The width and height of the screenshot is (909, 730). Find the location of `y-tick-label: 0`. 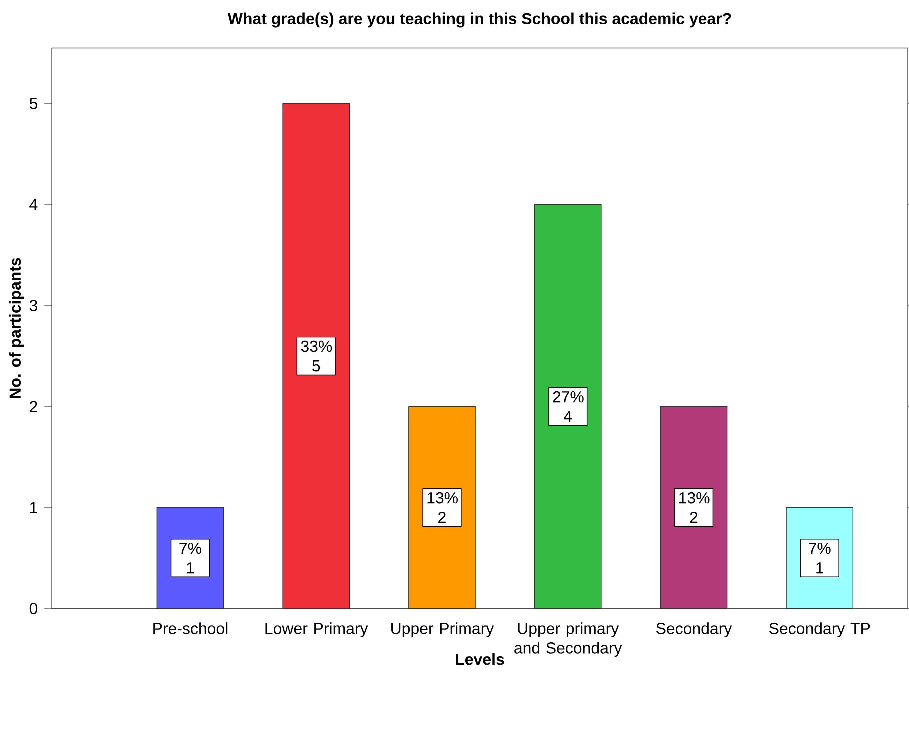

y-tick-label: 0 is located at coordinates (34, 608).